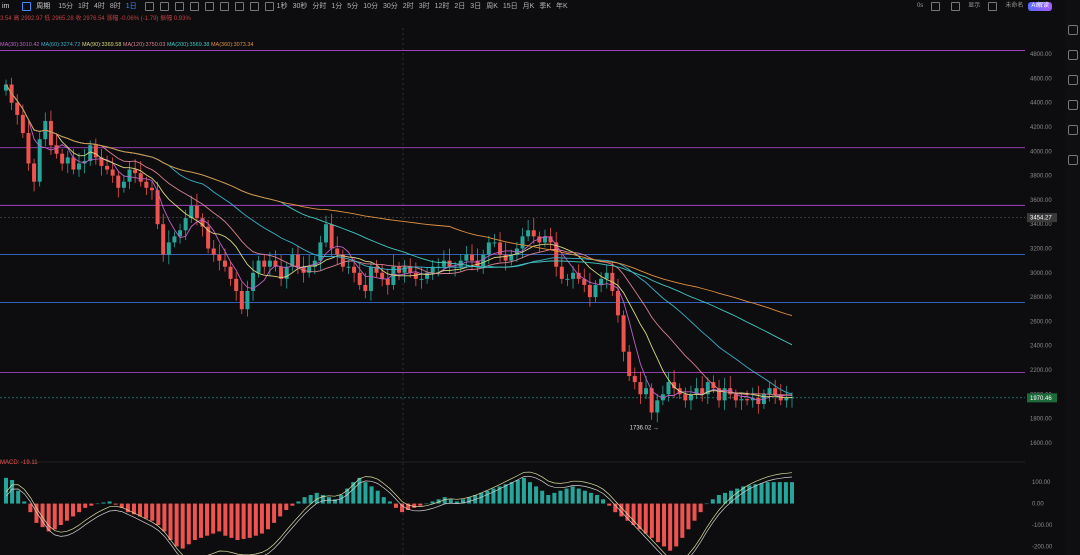 The image size is (1080, 555). Describe the element at coordinates (209, 6) in the screenshot. I see `magnet-icon` at that location.